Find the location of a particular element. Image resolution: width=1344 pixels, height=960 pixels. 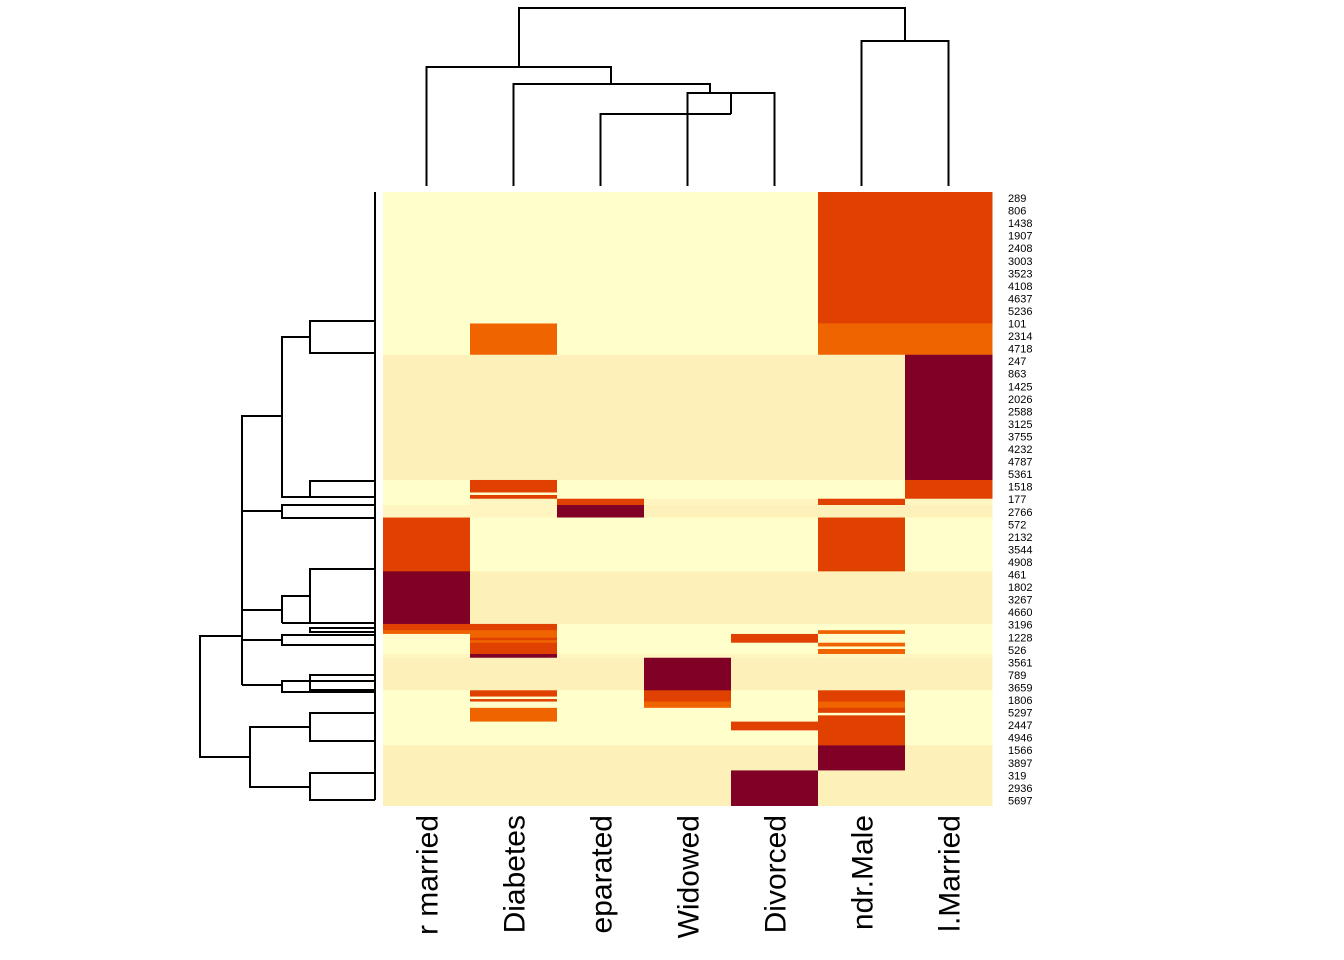

column-dendrogram-branch is located at coordinates (905, 113).